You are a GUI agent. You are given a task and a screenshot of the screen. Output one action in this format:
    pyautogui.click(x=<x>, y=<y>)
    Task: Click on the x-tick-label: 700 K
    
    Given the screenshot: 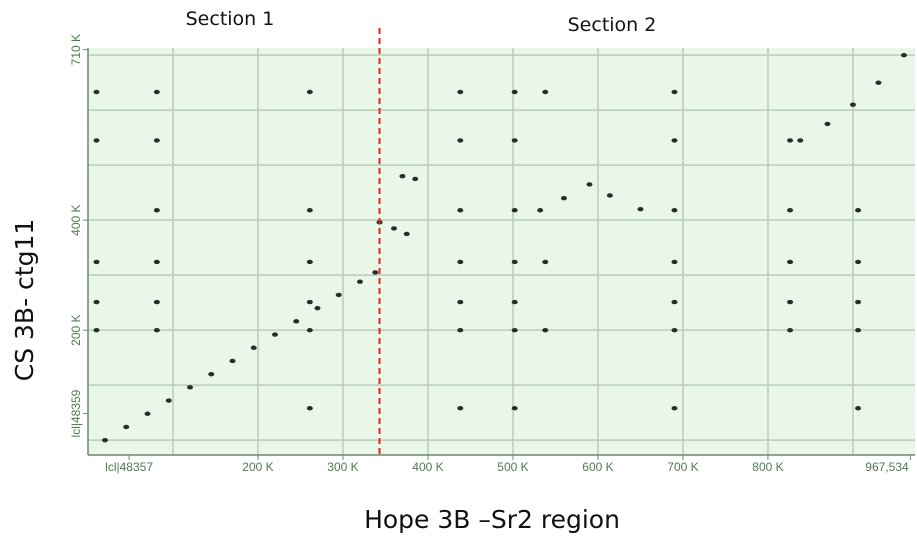 What is the action you would take?
    pyautogui.click(x=682, y=467)
    